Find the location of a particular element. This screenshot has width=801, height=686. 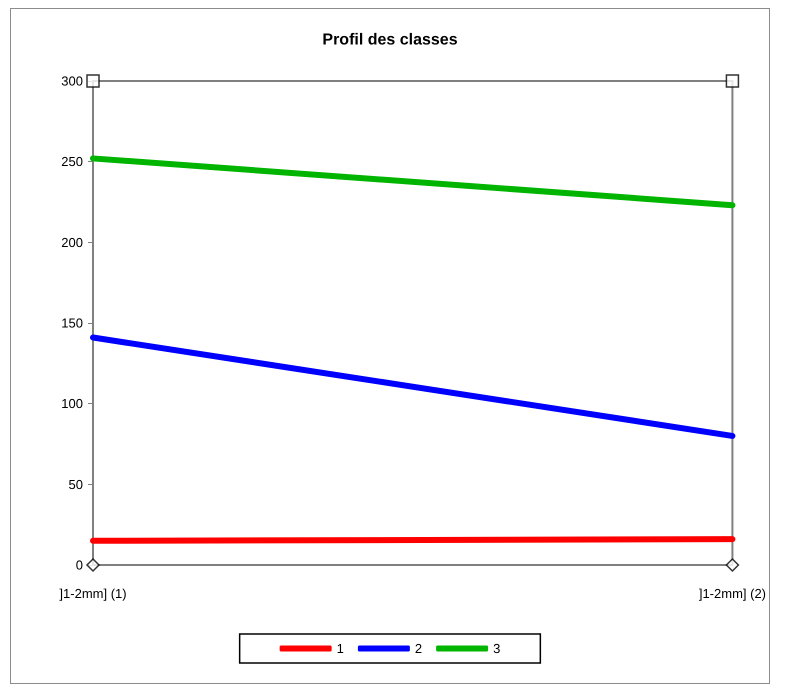

y-tick-label: 300 is located at coordinates (72, 81).